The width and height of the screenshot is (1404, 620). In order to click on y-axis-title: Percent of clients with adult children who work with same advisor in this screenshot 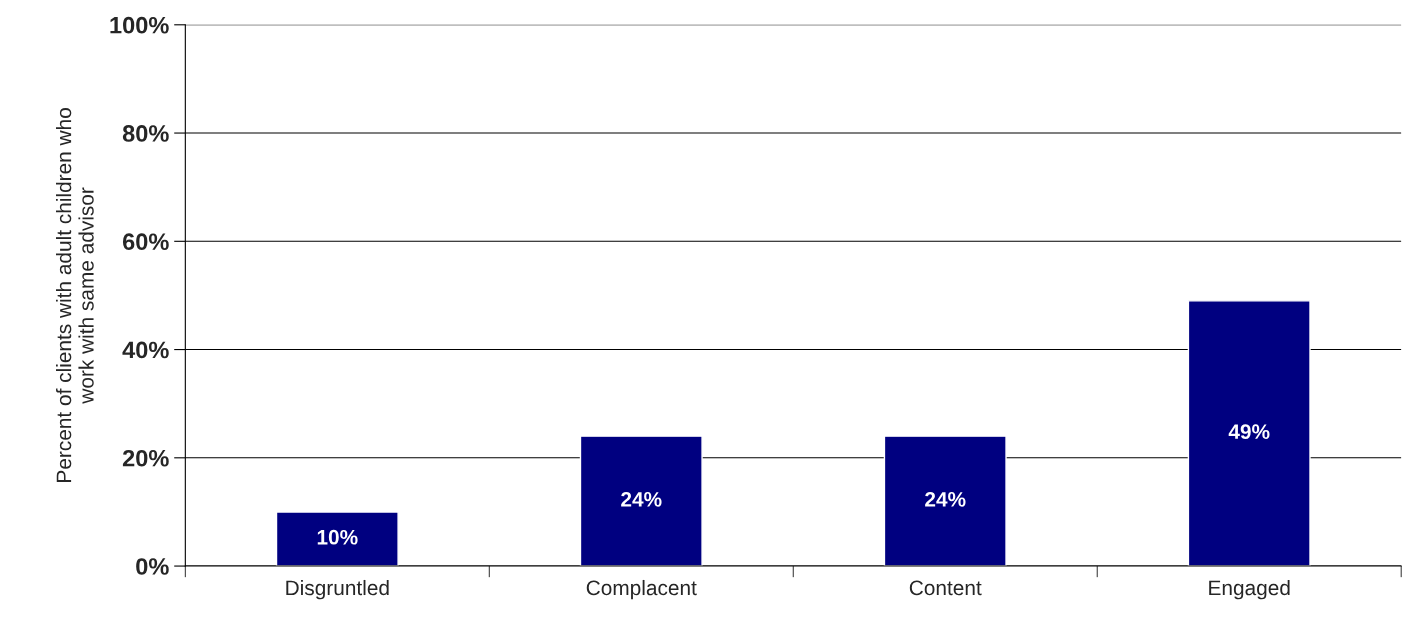, I will do `click(75, 295)`.